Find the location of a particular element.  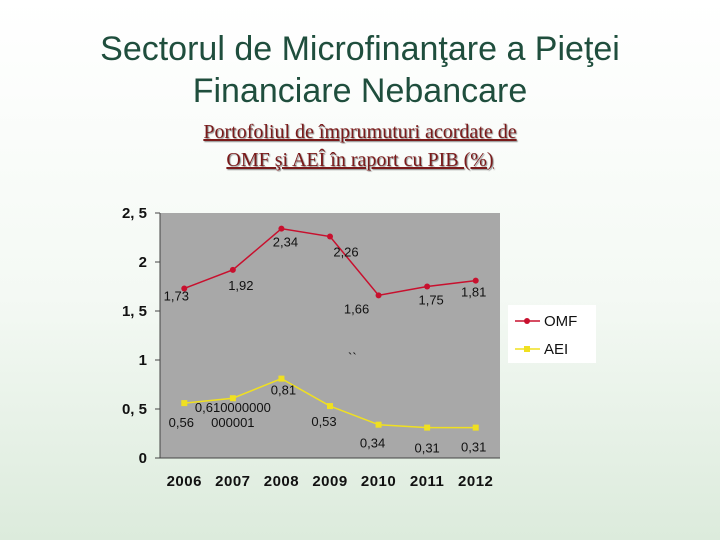

x-tick-label: 2012 is located at coordinates (475, 481).